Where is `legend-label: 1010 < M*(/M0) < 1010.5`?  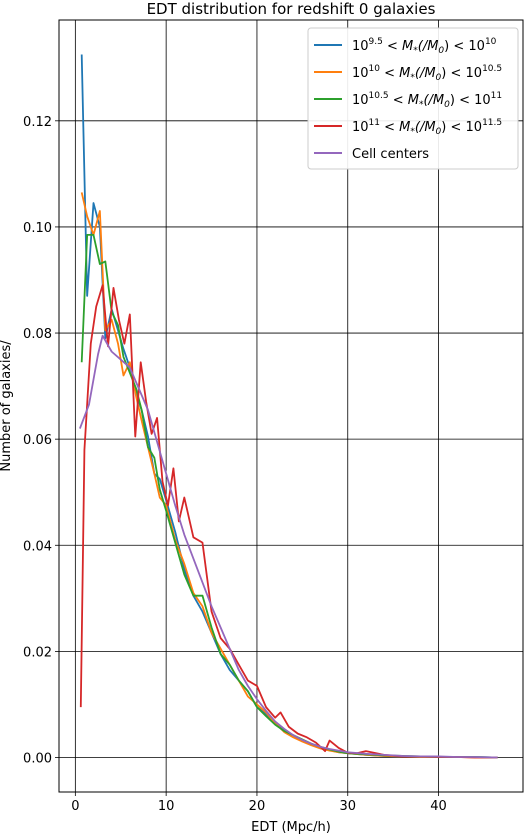
legend-label: 1010 < M*(/M0) < 1010.5 is located at coordinates (427, 73).